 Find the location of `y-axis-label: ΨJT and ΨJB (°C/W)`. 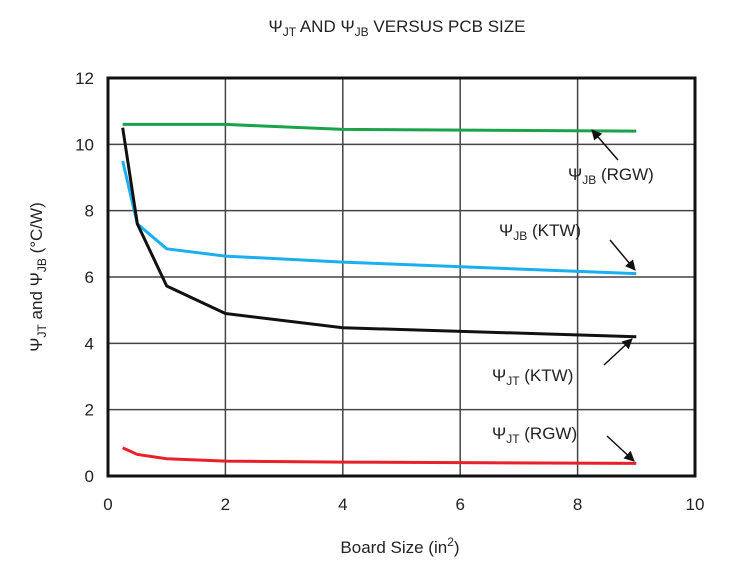

y-axis-label: ΨJT and ΨJB (°C/W) is located at coordinates (38, 276).